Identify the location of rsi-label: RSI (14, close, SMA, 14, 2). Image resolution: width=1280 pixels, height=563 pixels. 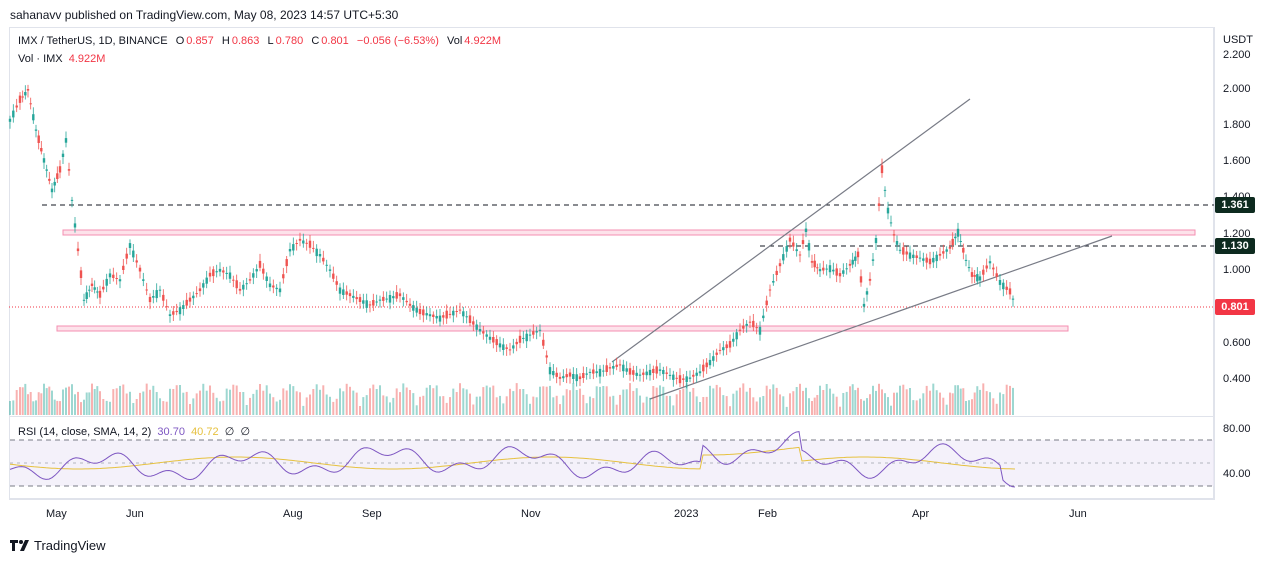
(85, 432).